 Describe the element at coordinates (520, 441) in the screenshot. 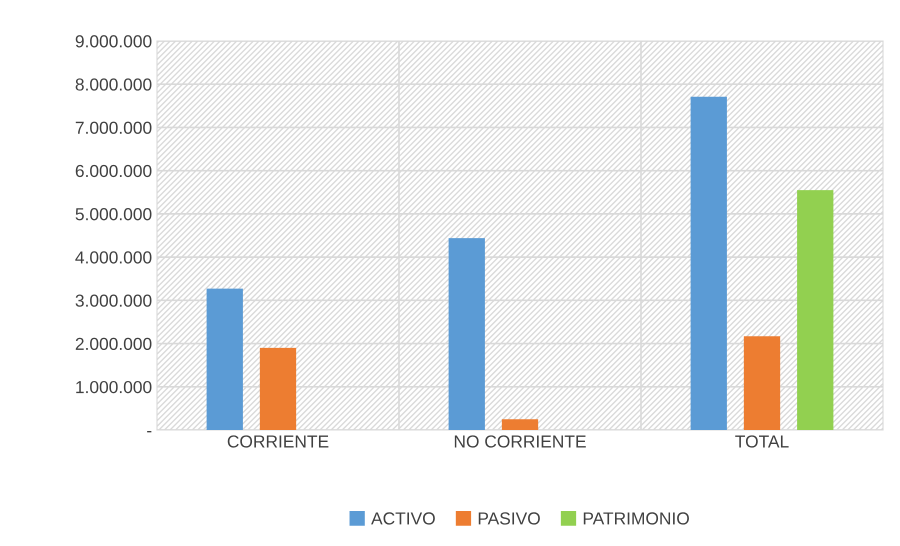

I see `x-tick-label: NO CORRIENTE` at that location.